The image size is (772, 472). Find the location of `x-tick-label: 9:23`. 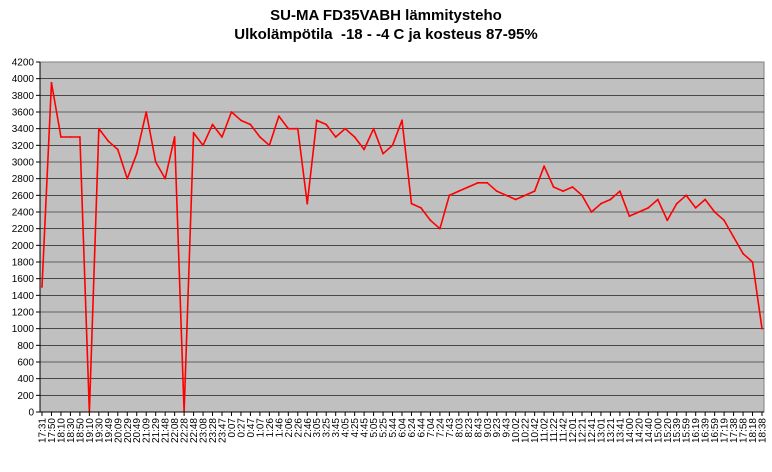

x-tick-label: 9:23 is located at coordinates (497, 428).